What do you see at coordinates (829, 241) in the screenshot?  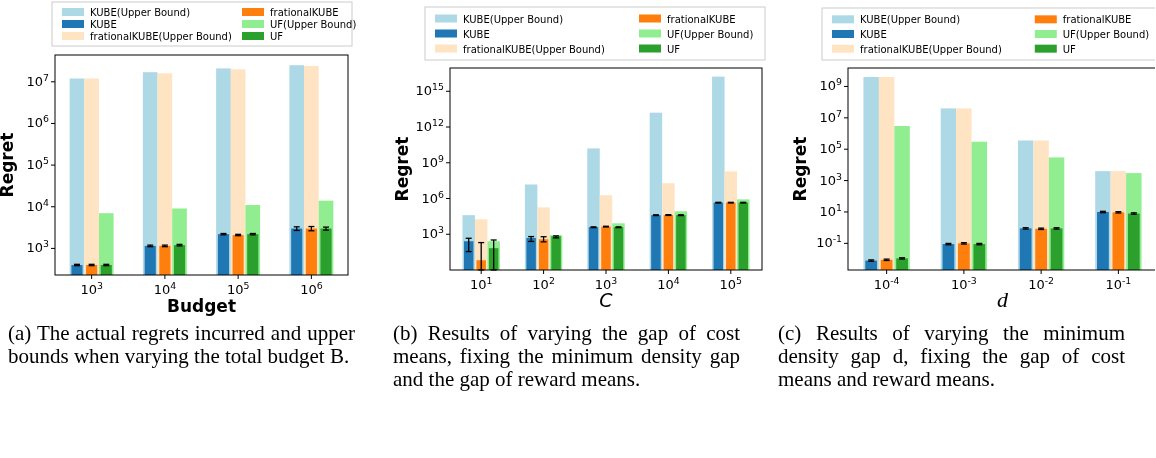 I see `y-tick-label: 10$^{-1}$` at bounding box center [829, 241].